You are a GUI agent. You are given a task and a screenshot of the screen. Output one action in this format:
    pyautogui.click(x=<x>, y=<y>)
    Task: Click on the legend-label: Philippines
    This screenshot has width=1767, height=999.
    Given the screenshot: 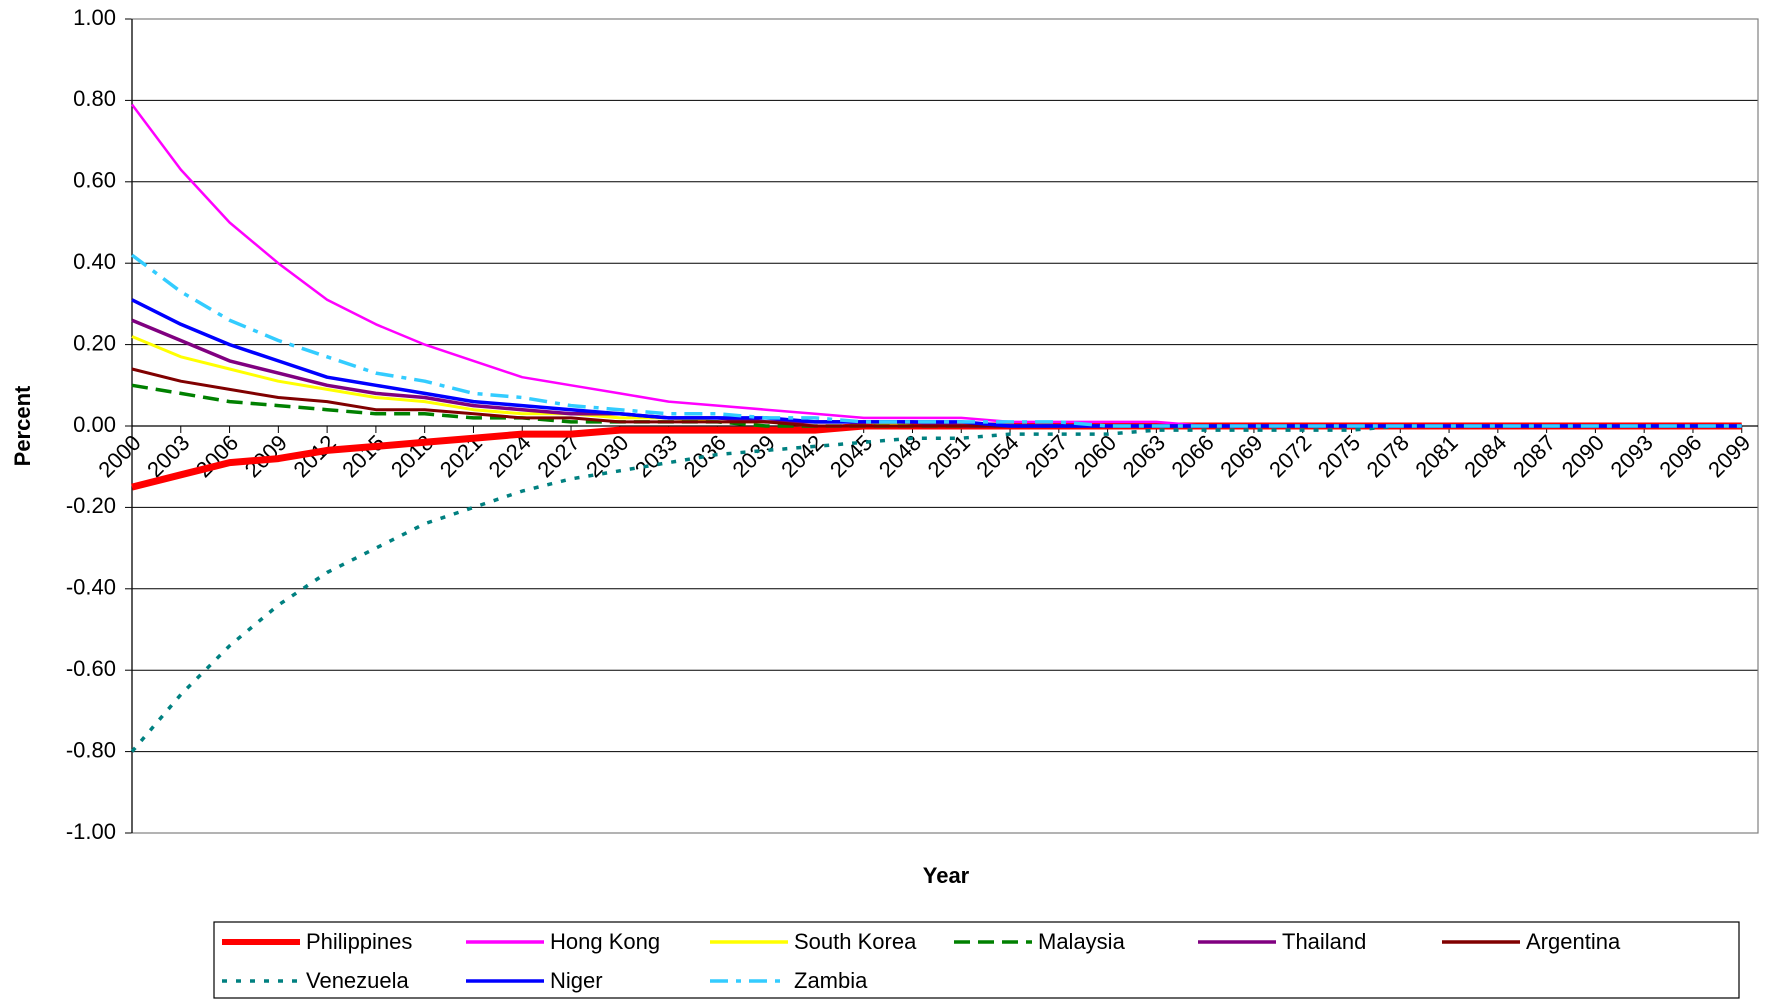 What is the action you would take?
    pyautogui.click(x=359, y=941)
    